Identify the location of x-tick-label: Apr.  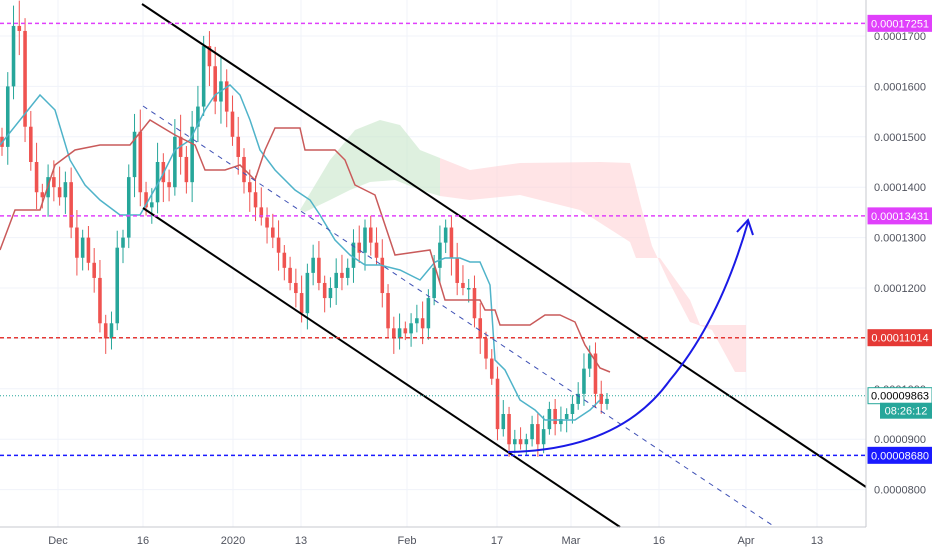
(745, 541).